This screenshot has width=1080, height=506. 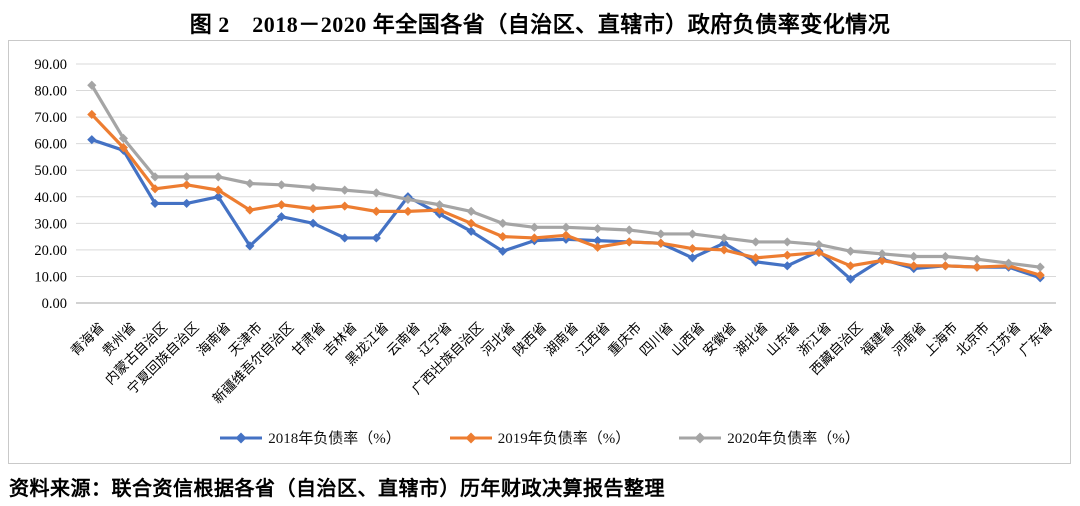 What do you see at coordinates (561, 339) in the screenshot?
I see `x-tick-label: 湖南省` at bounding box center [561, 339].